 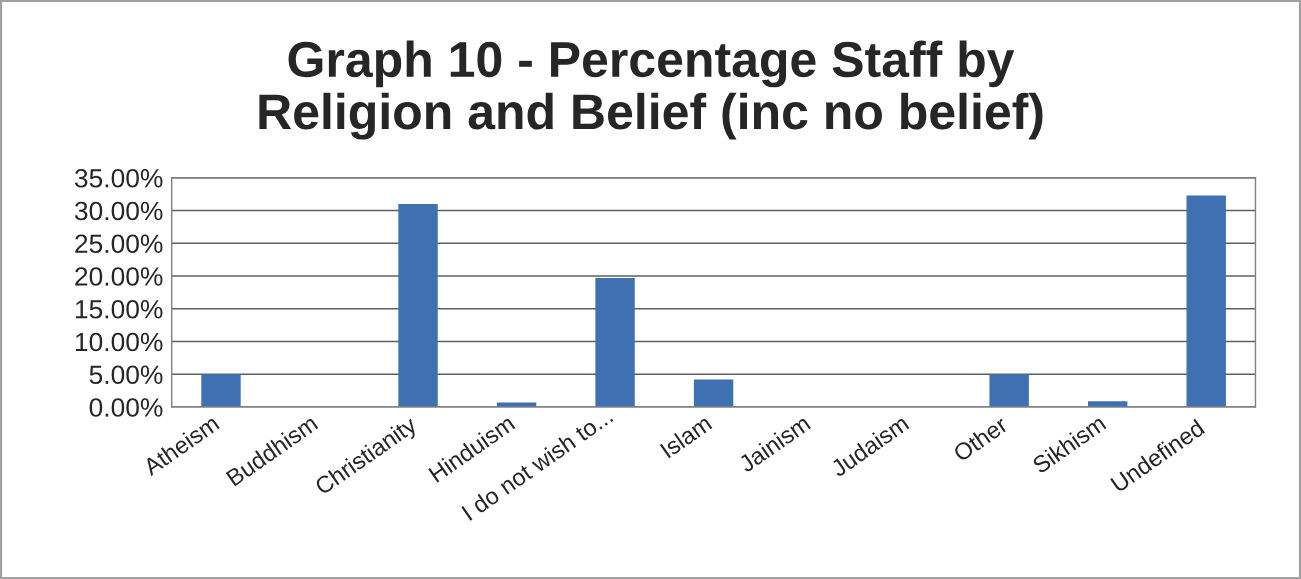 What do you see at coordinates (651, 90) in the screenshot?
I see `chart-title: Graph 10 - Percentage Staff by Religion and Belief (inc no belief)` at bounding box center [651, 90].